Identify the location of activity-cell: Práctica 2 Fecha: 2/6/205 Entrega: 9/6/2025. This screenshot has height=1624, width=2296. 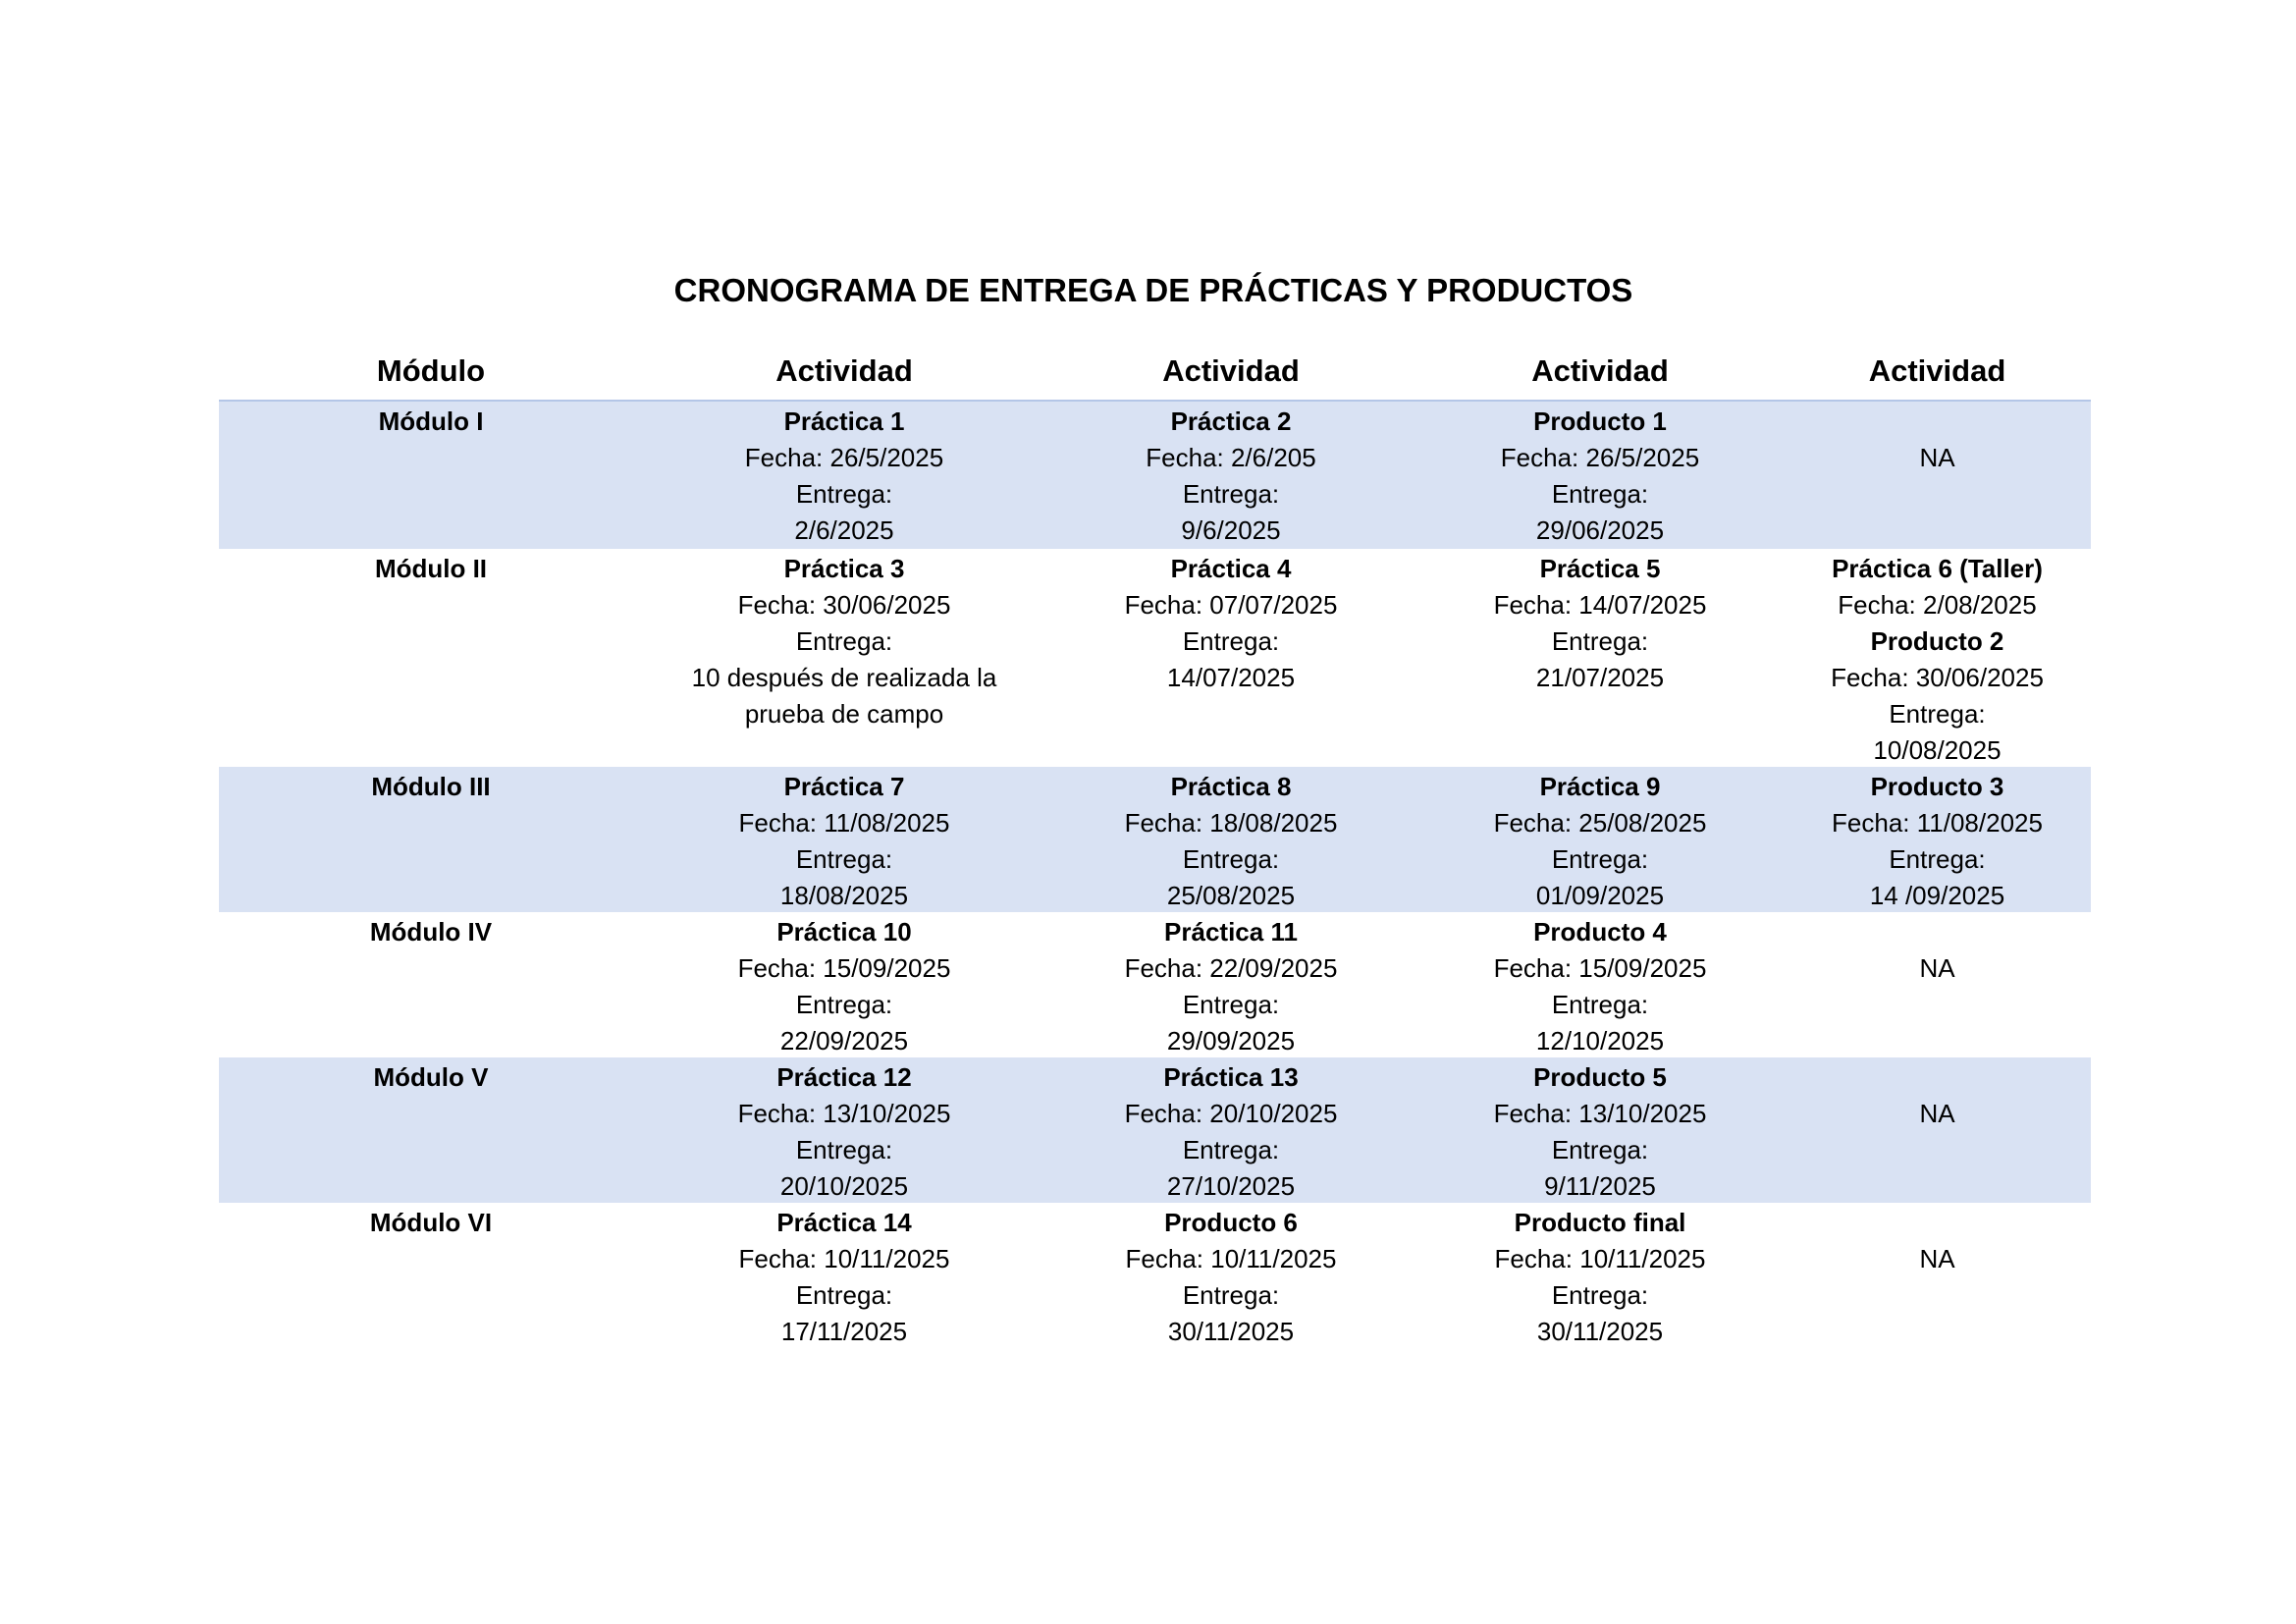
(1230, 476).